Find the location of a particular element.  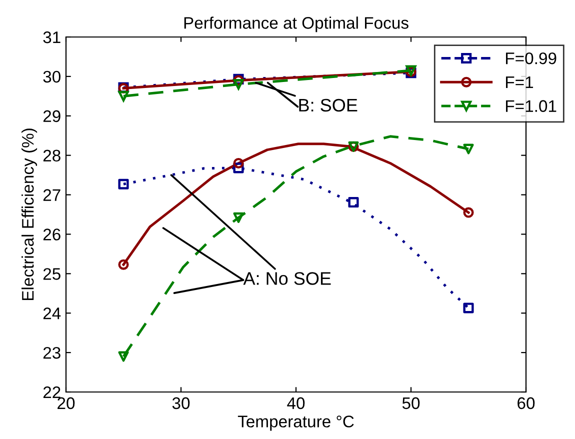

y-tick-label: 24 is located at coordinates (52, 314).